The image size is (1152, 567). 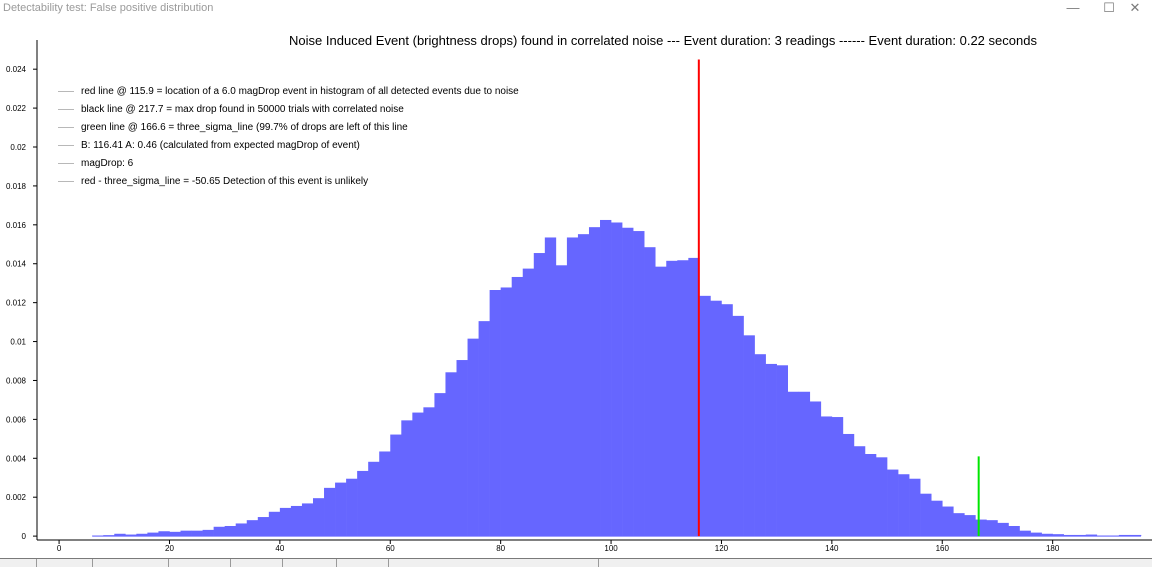 What do you see at coordinates (1135, 7) in the screenshot?
I see `close-icon: ✕` at bounding box center [1135, 7].